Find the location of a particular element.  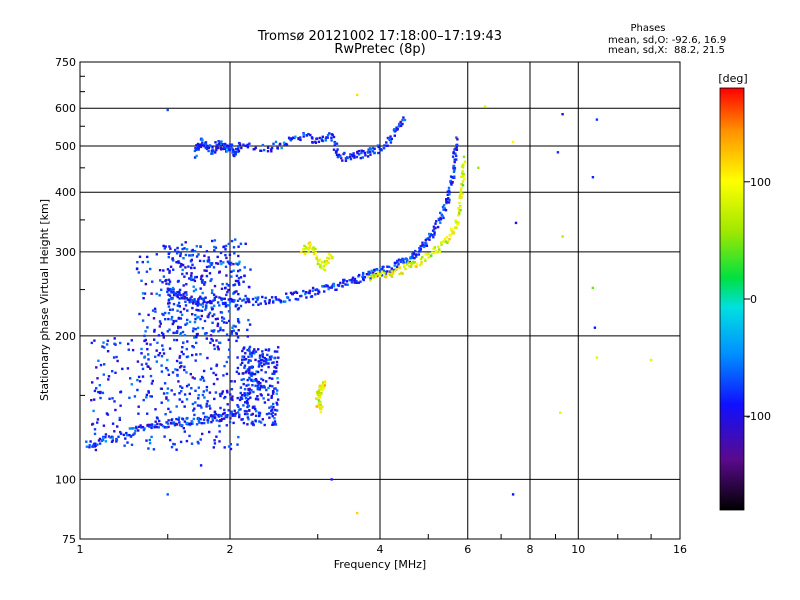

y-tick-label: 500 is located at coordinates (65, 146).